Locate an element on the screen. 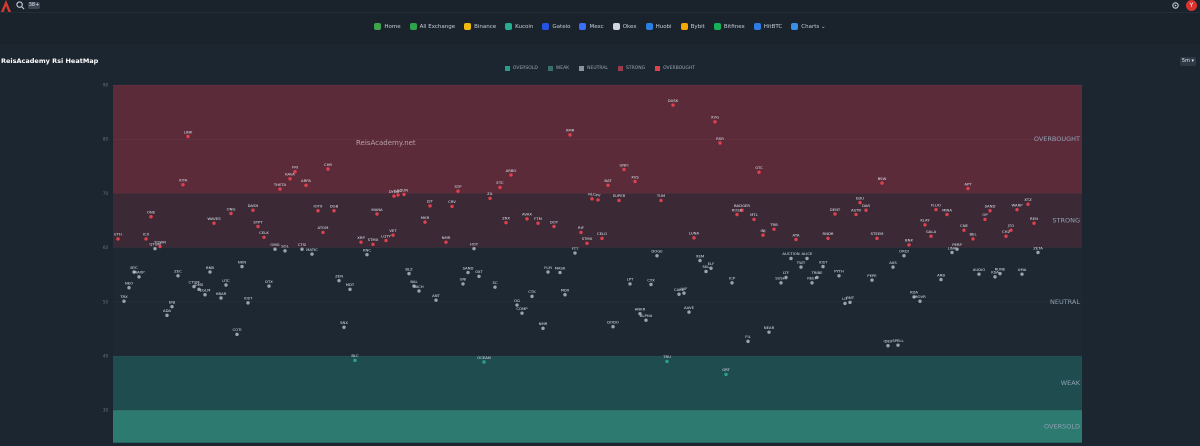 This screenshot has height=446, width=1200. zone-label-weak: WEAK is located at coordinates (1071, 383).